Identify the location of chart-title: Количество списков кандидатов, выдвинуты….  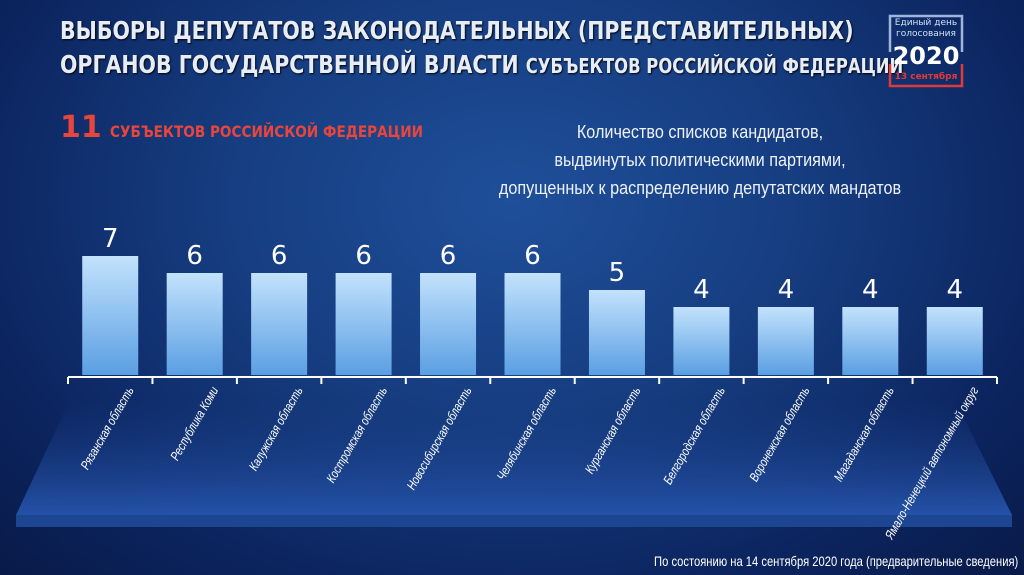
(700, 160).